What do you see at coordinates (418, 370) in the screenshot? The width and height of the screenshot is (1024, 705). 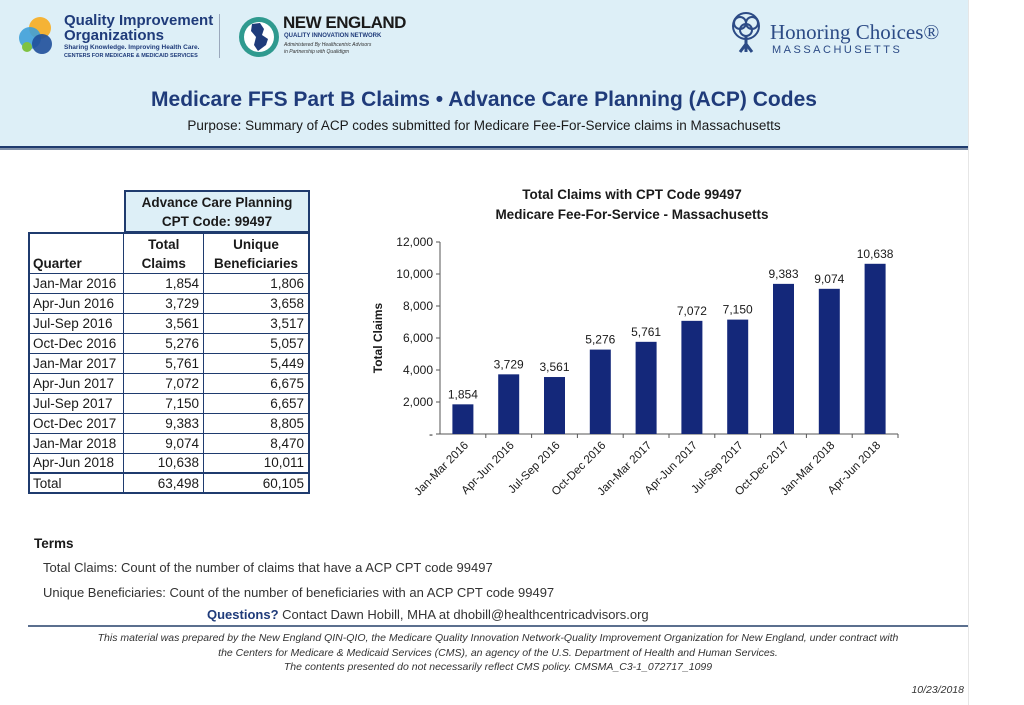 I see `y-tick-label: 4,000` at bounding box center [418, 370].